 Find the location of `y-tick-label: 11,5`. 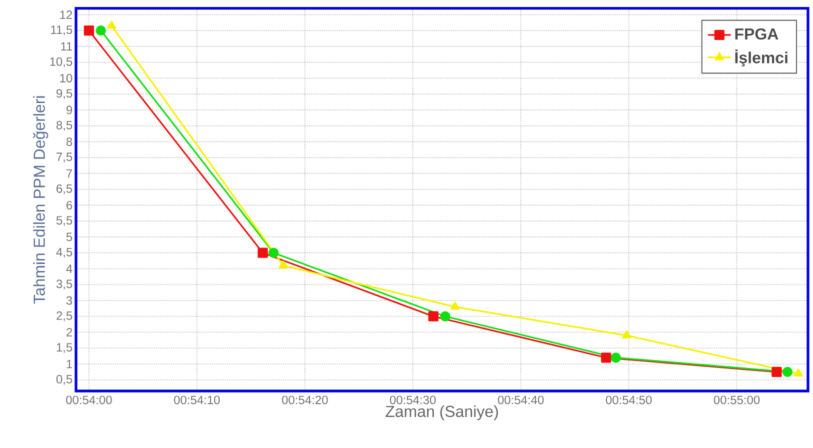

y-tick-label: 11,5 is located at coordinates (61, 31).